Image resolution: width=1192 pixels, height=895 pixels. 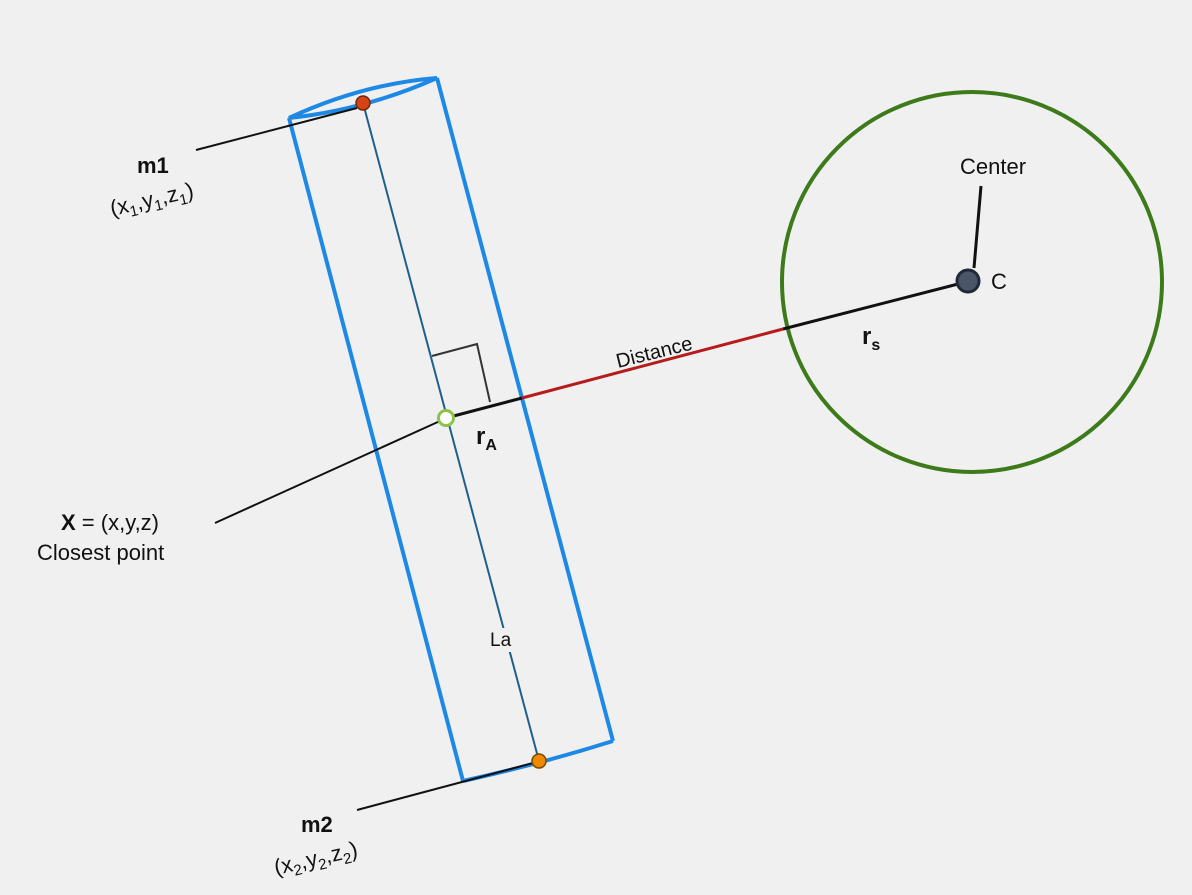 I want to click on center-leader-line, so click(x=977, y=227).